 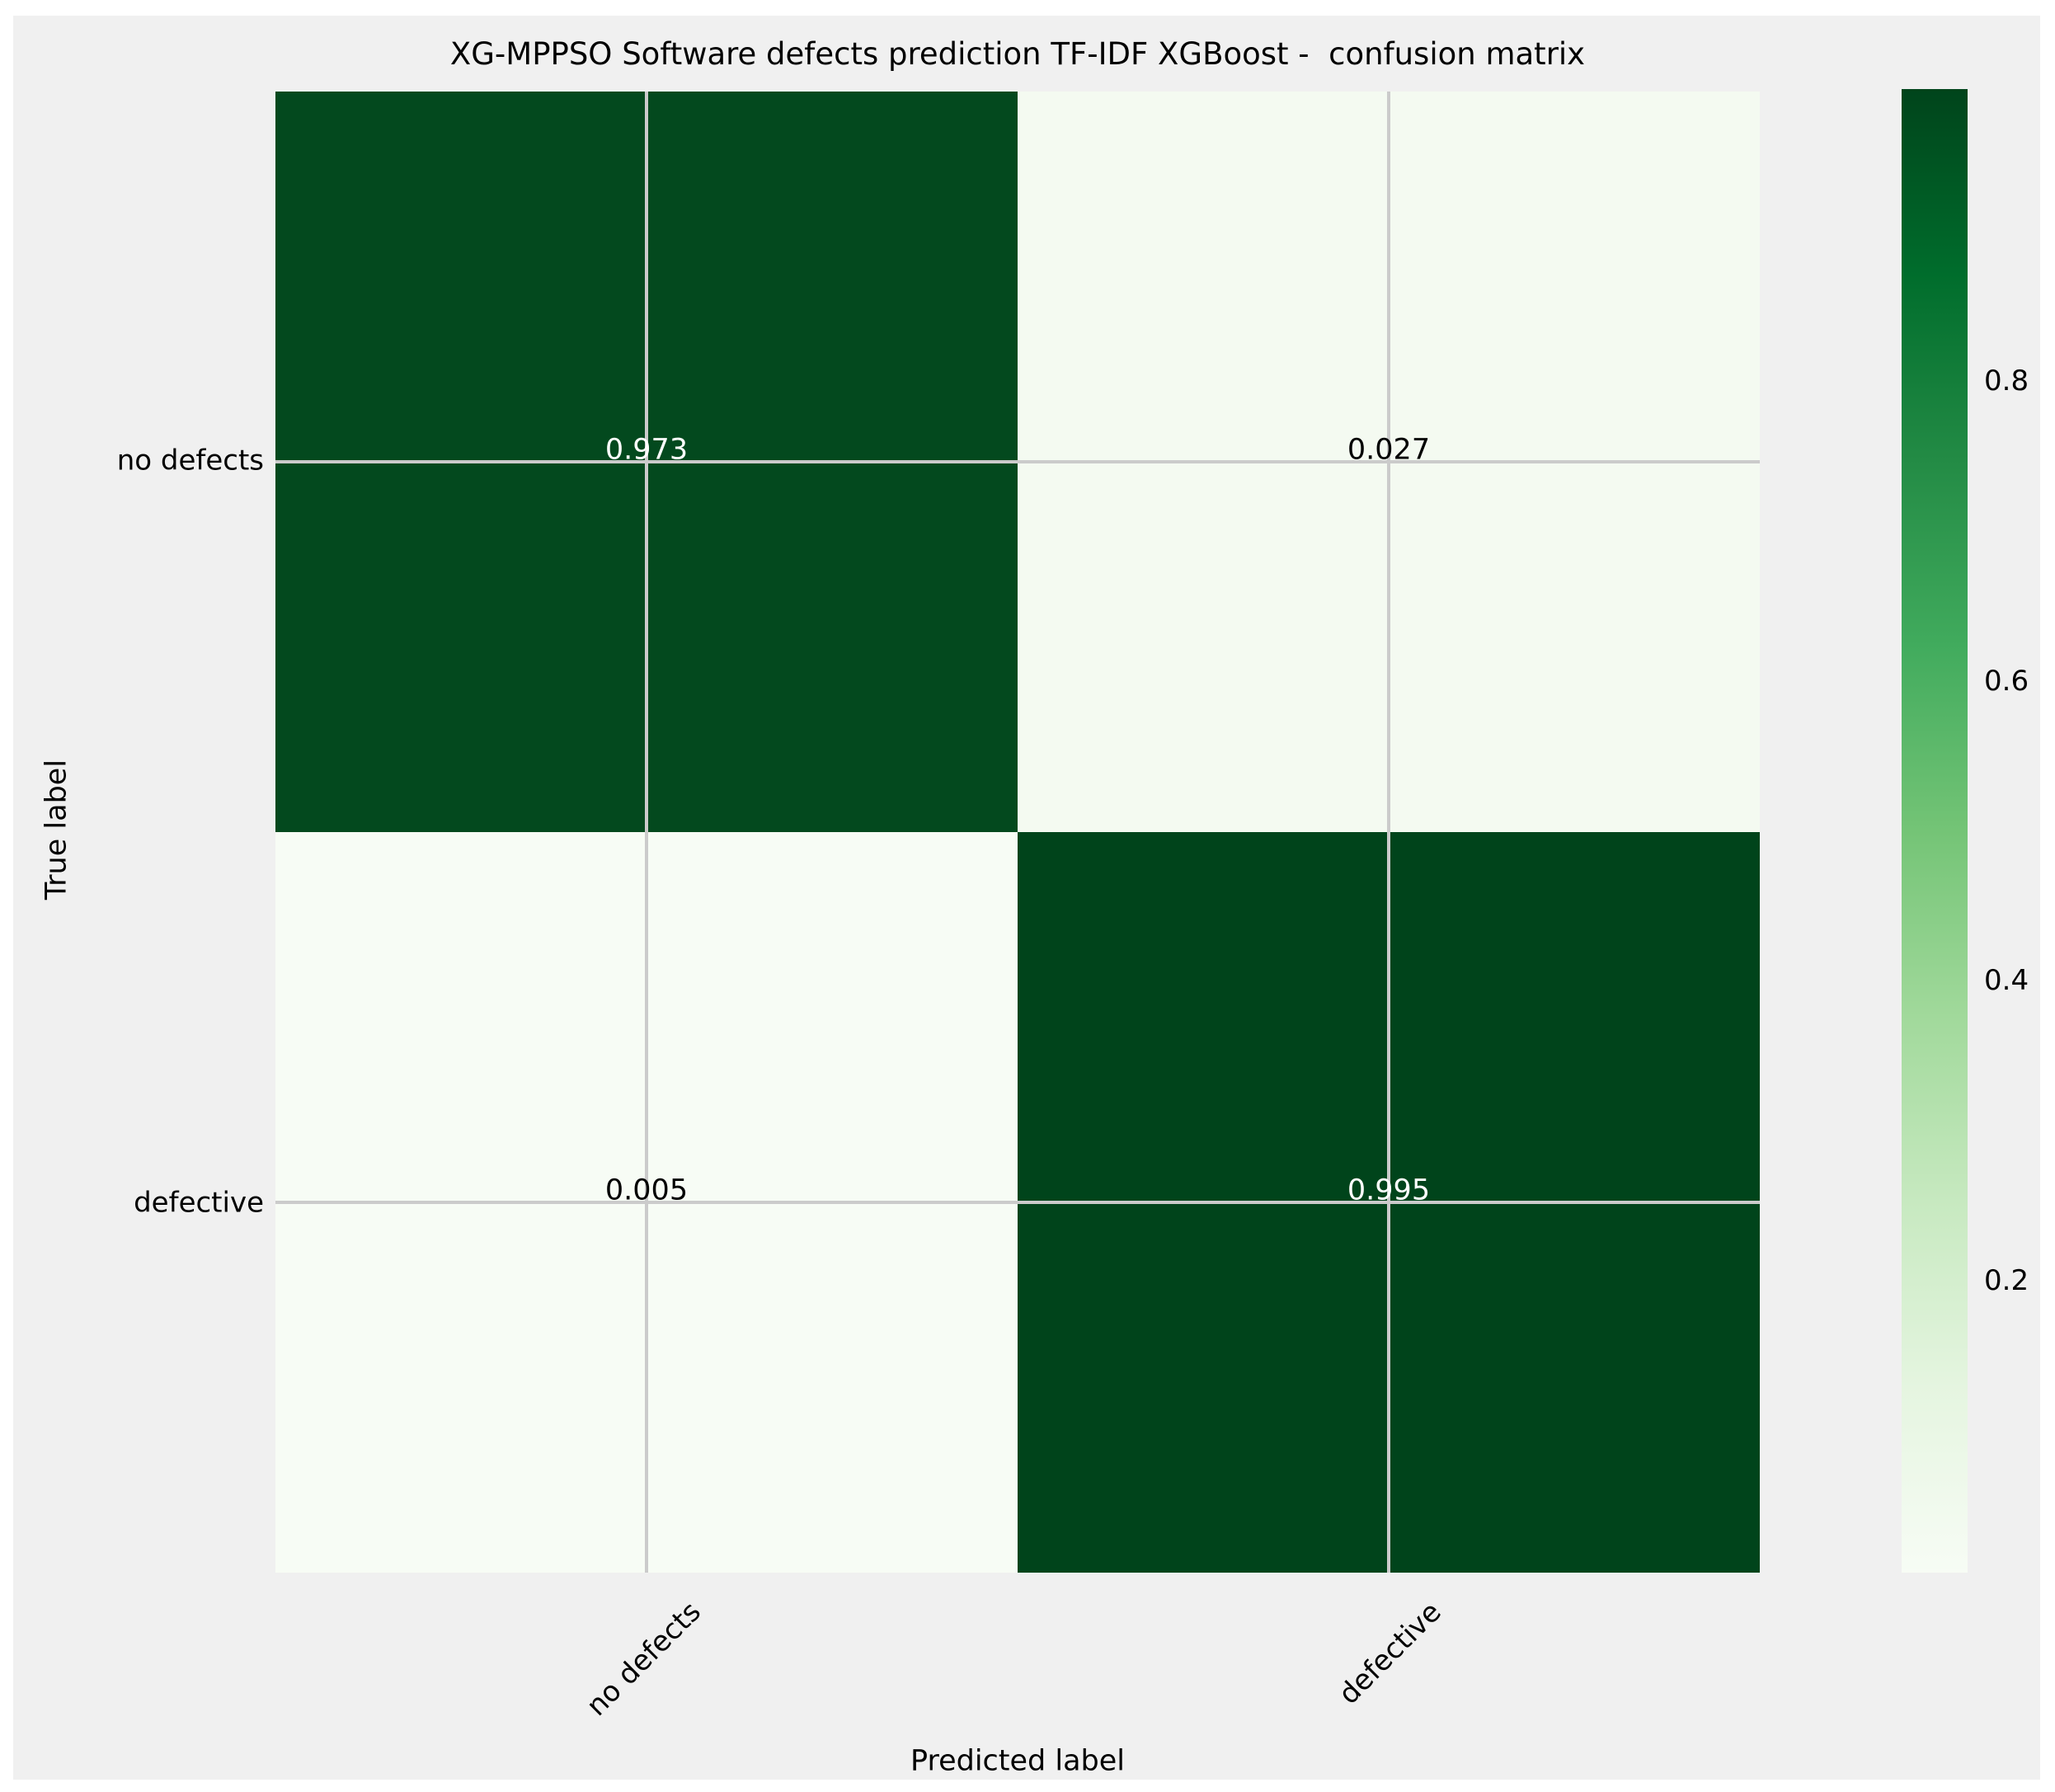 What do you see at coordinates (2007, 681) in the screenshot?
I see `colorbar-tick-0.6: 0.6` at bounding box center [2007, 681].